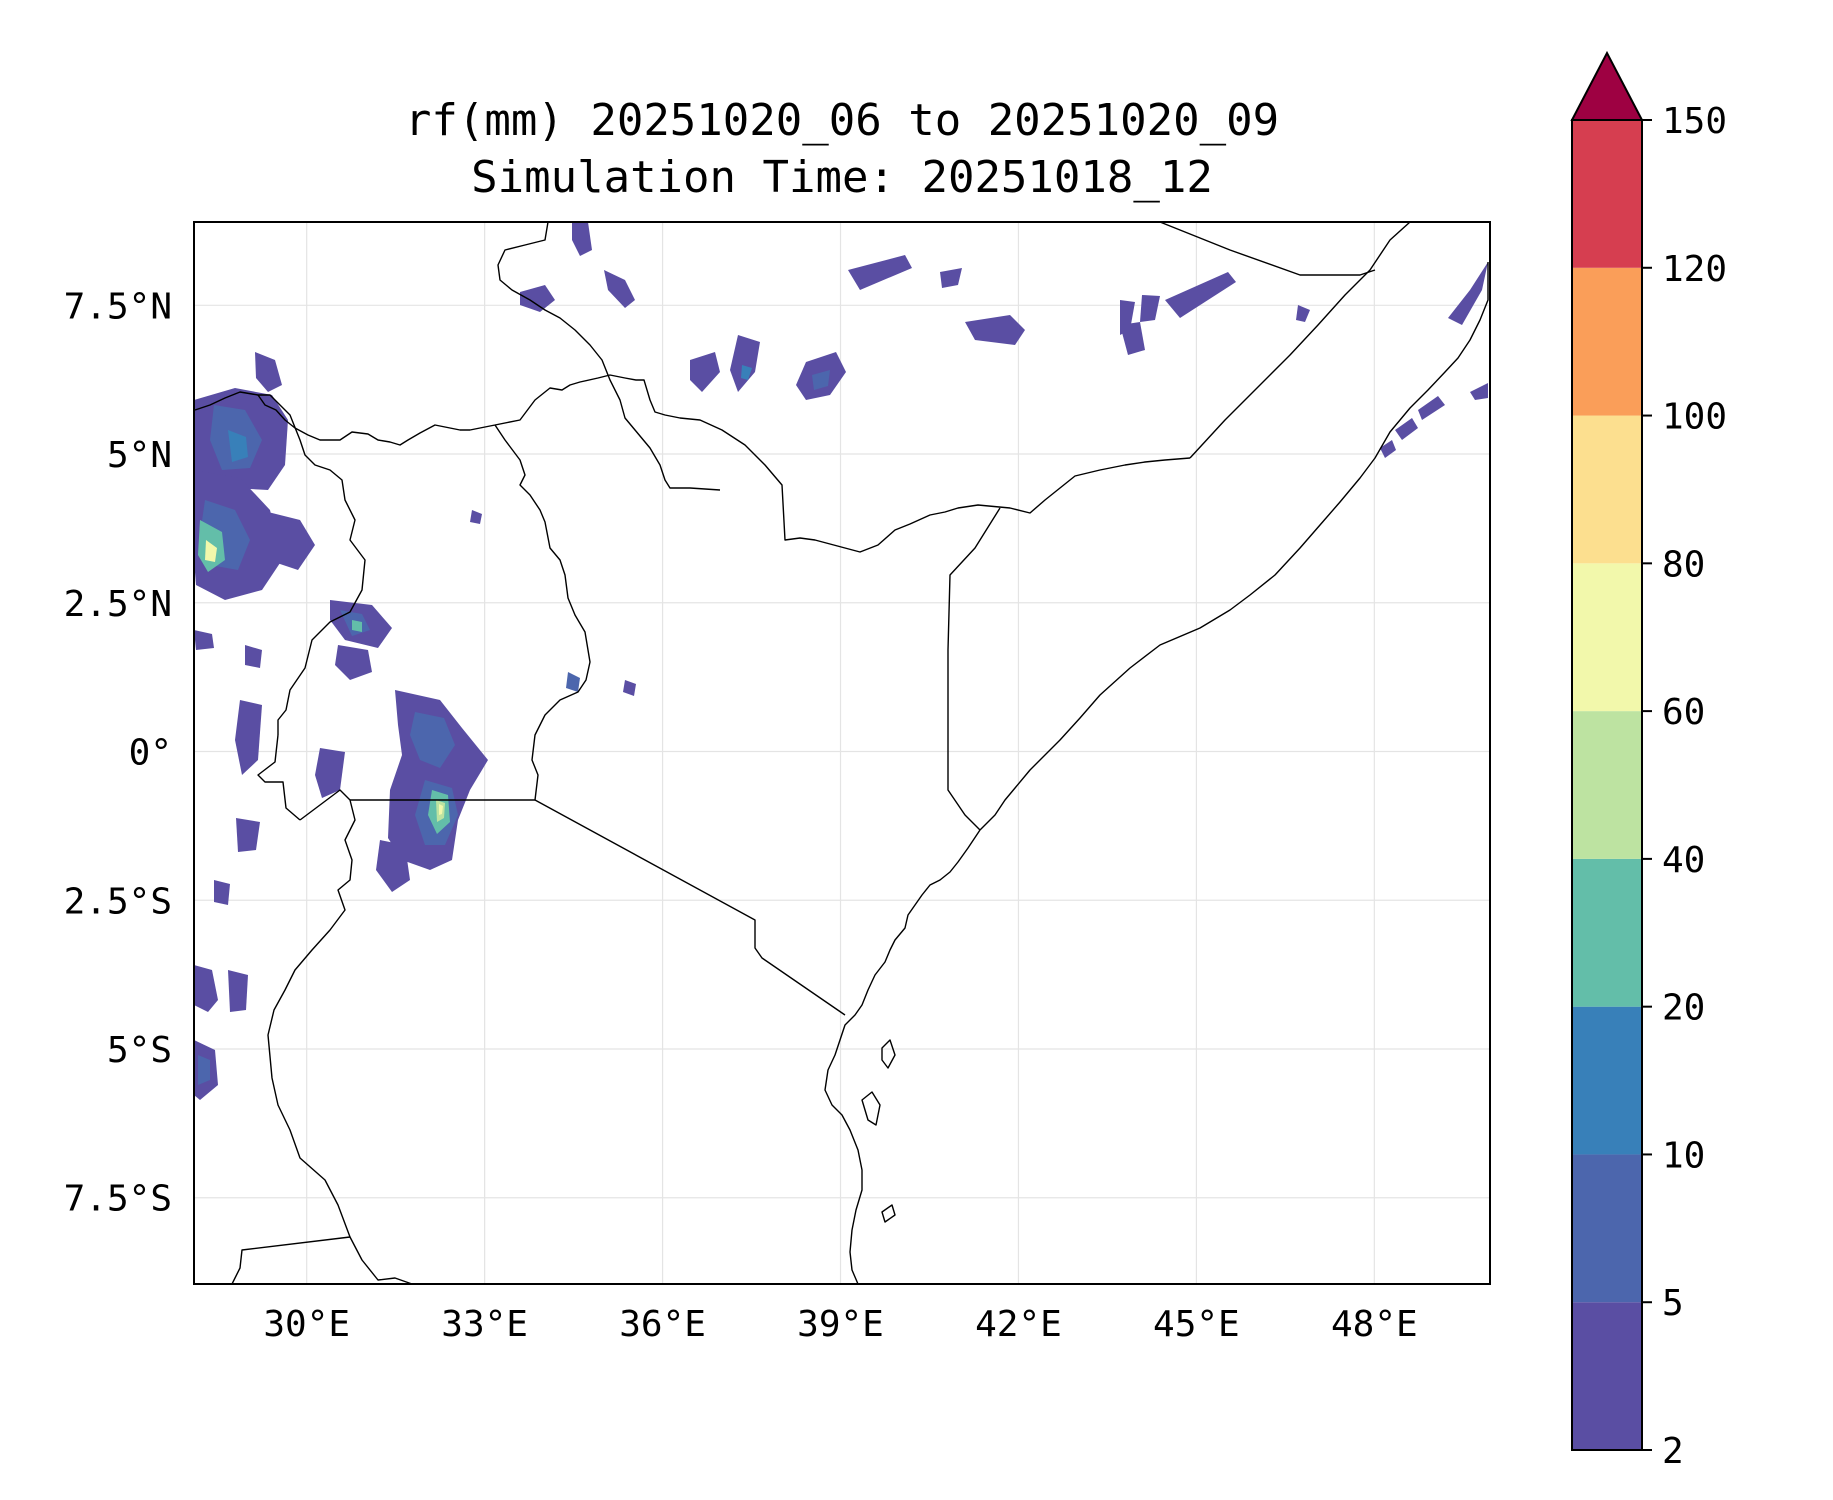 This screenshot has width=1833, height=1500. I want to click on colorbar-tick-label: 20, so click(1683, 1008).